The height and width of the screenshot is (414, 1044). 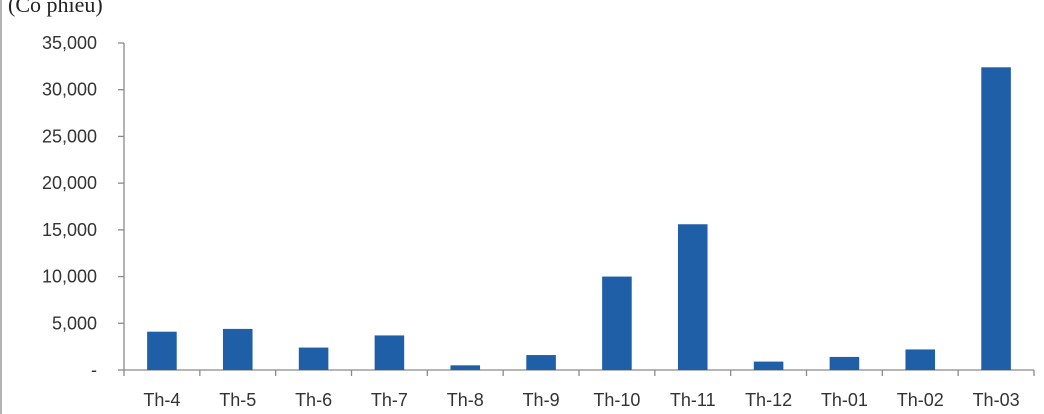 What do you see at coordinates (69, 90) in the screenshot?
I see `y-tick-label: 30,000` at bounding box center [69, 90].